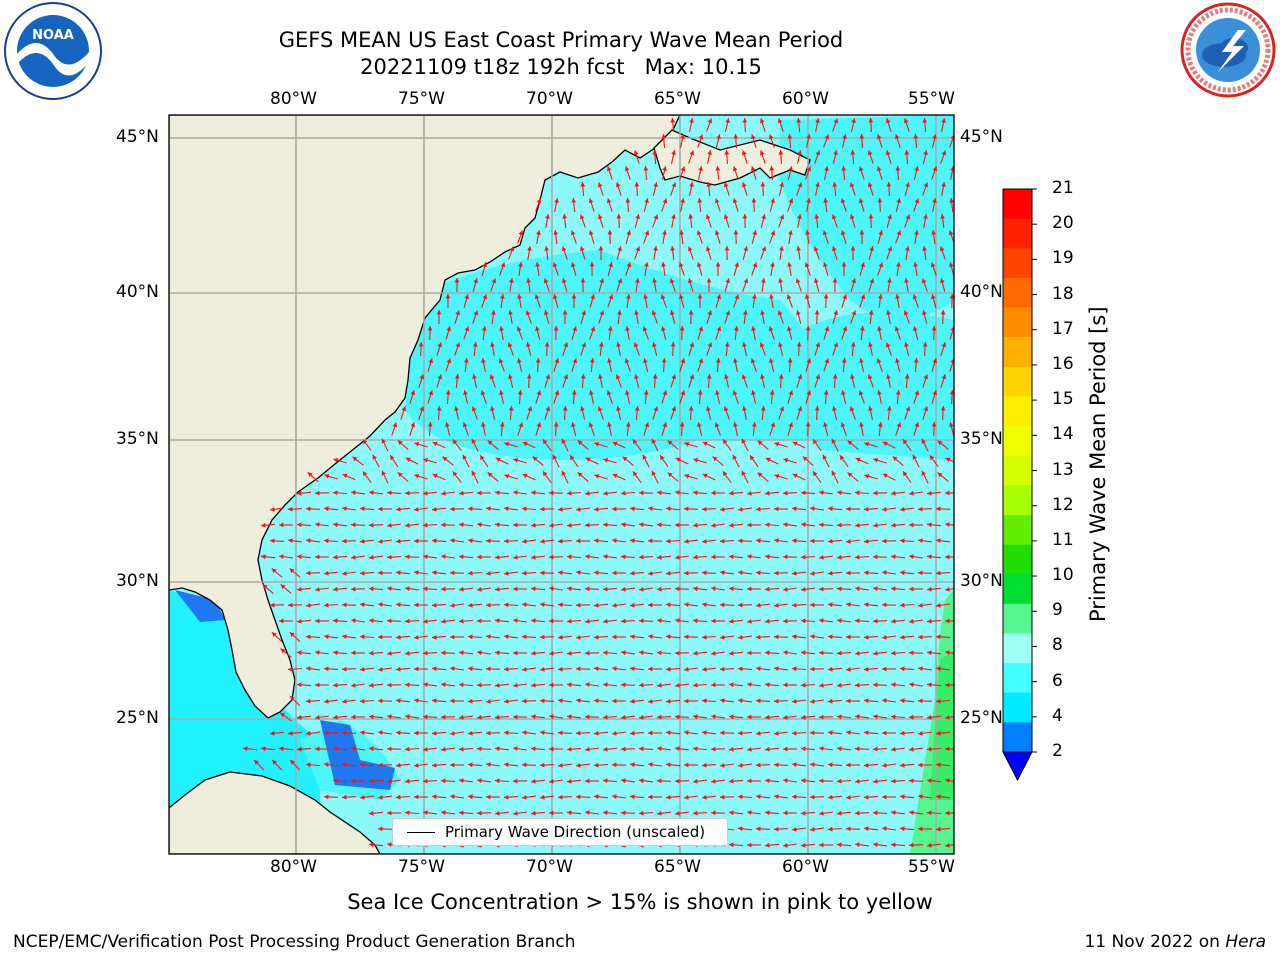 This screenshot has width=1280, height=960. What do you see at coordinates (137, 581) in the screenshot?
I see `lat-tick-left-30n: 30°N` at bounding box center [137, 581].